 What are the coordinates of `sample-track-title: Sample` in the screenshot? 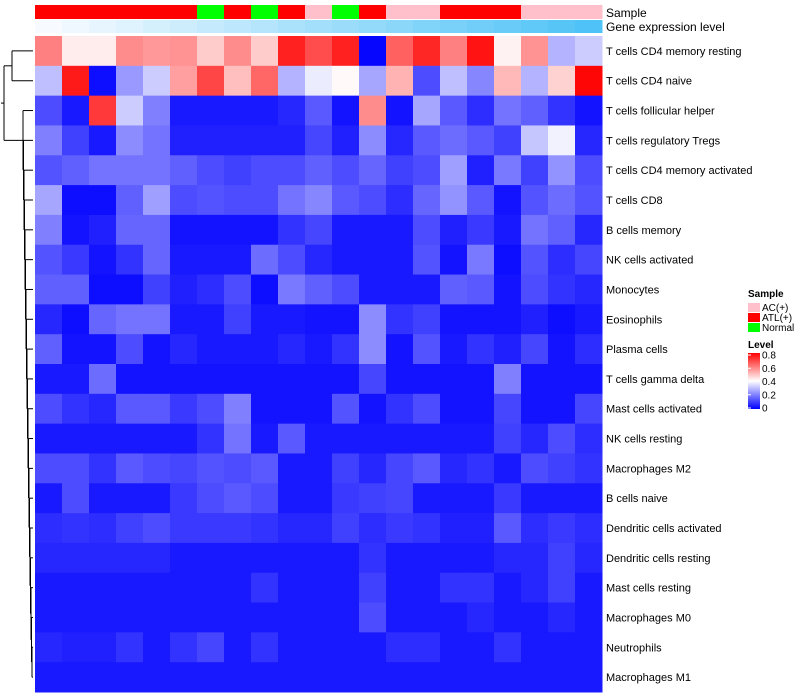 It's located at (626, 13).